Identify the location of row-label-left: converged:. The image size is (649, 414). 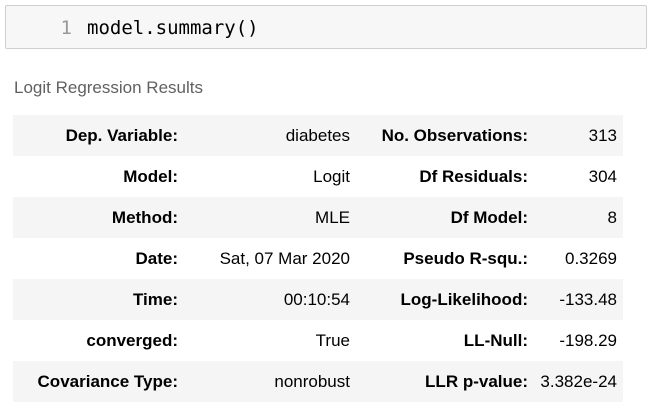
(101, 340).